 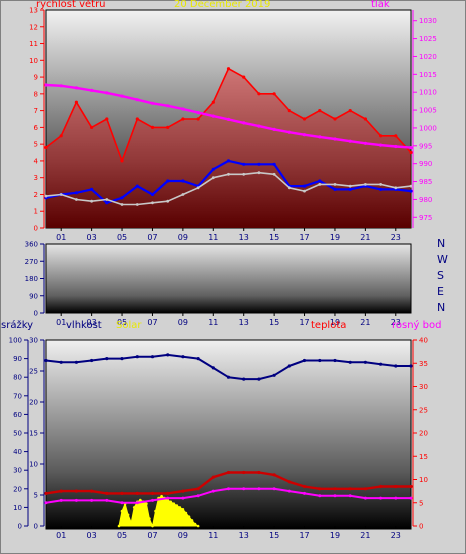 What do you see at coordinates (423, 410) in the screenshot?
I see `temperature-tick-label: 25` at bounding box center [423, 410].